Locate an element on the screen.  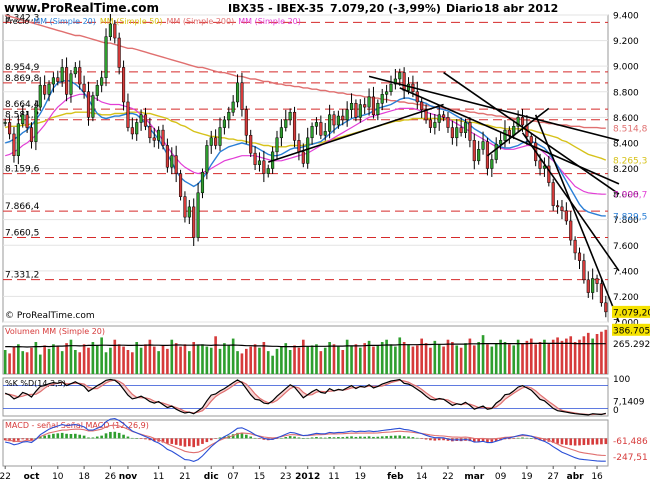
price-tick-label: 8.800 is located at coordinates (626, 93).